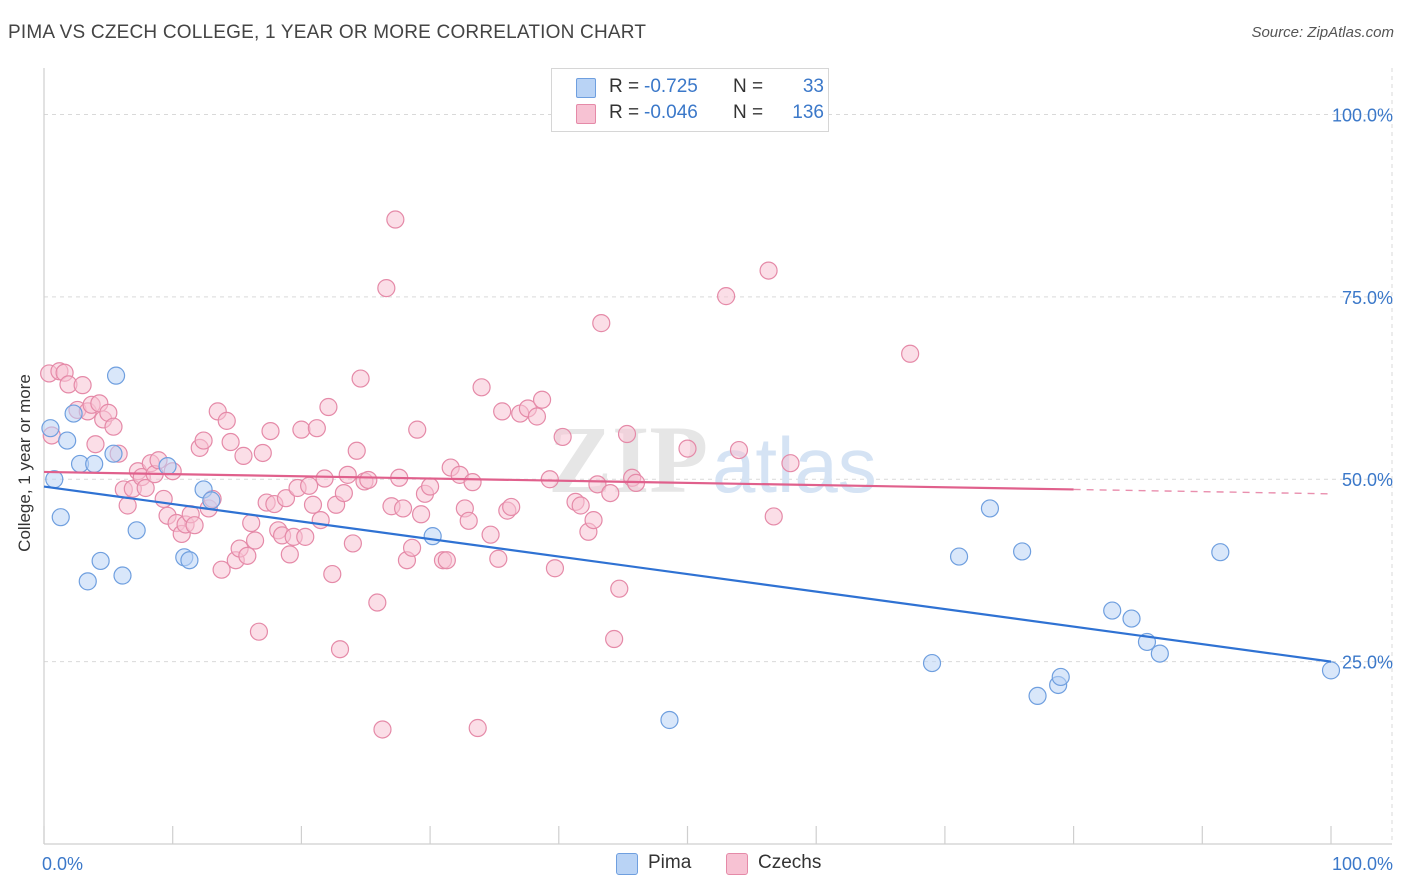 Image resolution: width=1406 pixels, height=892 pixels. What do you see at coordinates (671, 86) in the screenshot?
I see `legend-r-value: -0.725` at bounding box center [671, 86].